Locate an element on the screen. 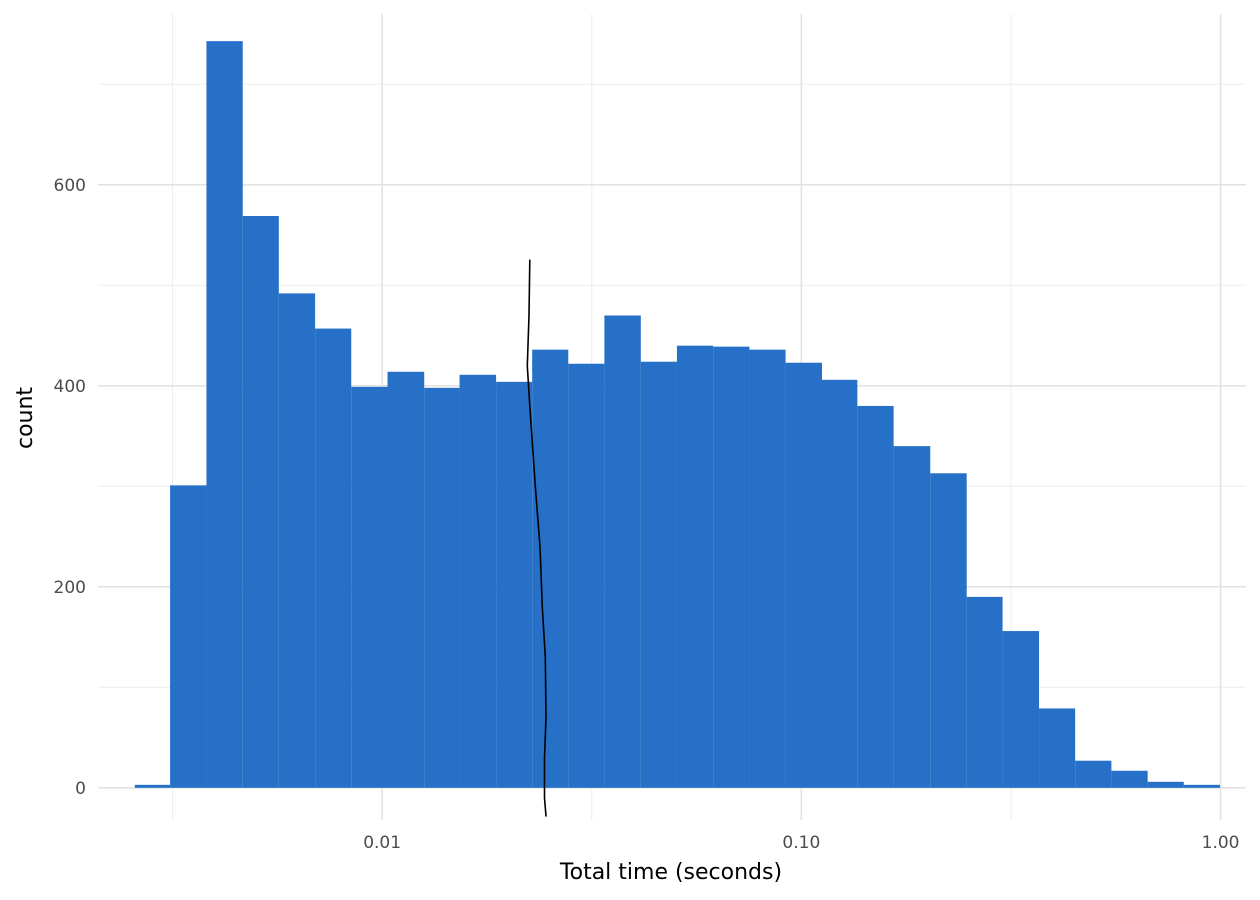 The width and height of the screenshot is (1260, 900). x-axis-title: Total time (seconds) is located at coordinates (670, 872).